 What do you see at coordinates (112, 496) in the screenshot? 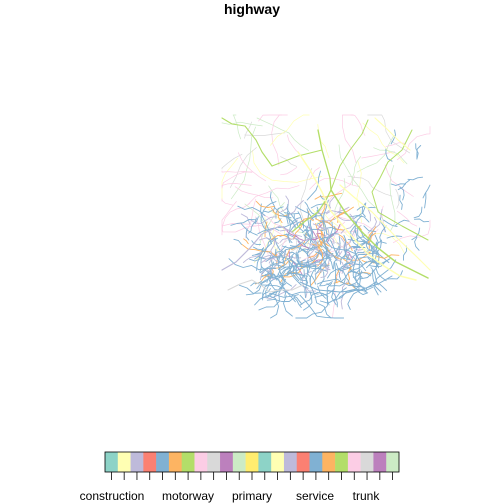
I see `legend-label-construction: construction` at bounding box center [112, 496].